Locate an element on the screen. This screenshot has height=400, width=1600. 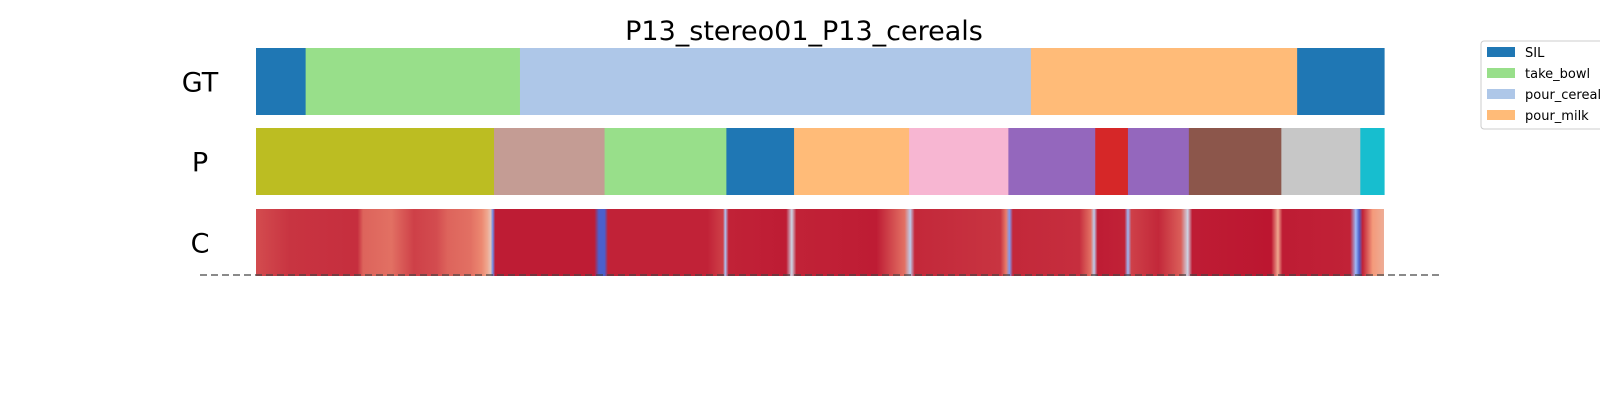
legend: SIL take_bowl pour_cereals pour_milk is located at coordinates (1540, 85).